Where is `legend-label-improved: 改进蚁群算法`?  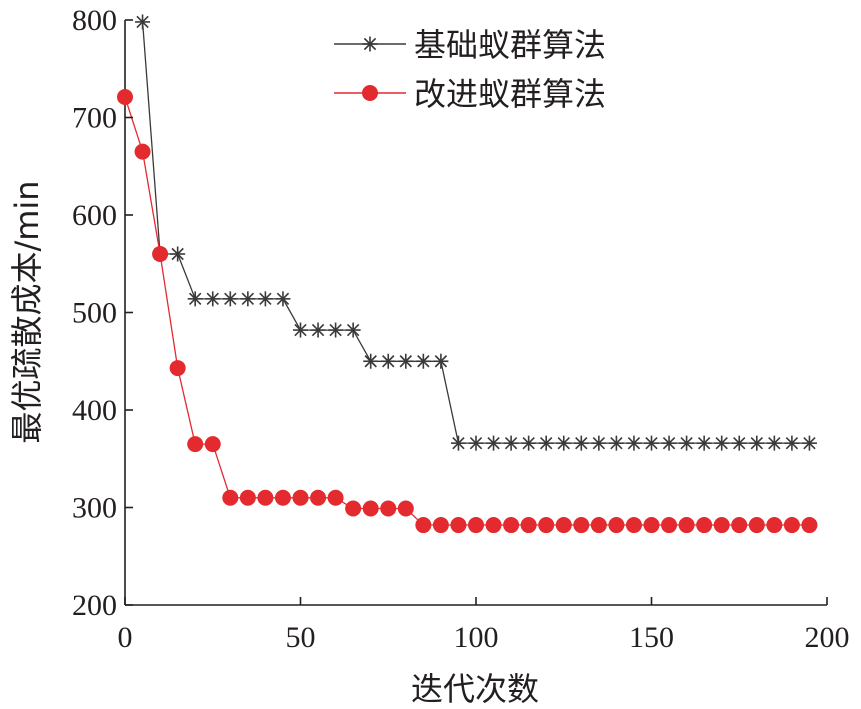
legend-label-improved: 改进蚁群算法 is located at coordinates (510, 94).